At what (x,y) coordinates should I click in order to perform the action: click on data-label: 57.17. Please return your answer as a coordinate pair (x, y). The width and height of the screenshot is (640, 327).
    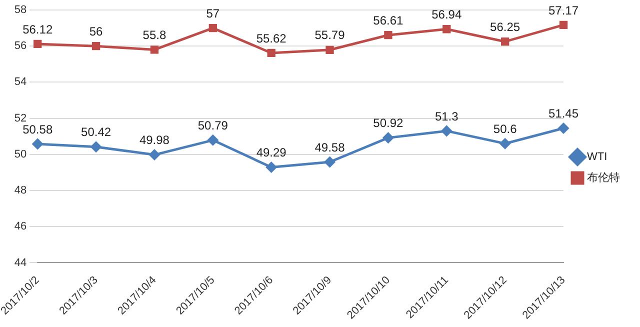
    Looking at the image, I should click on (563, 10).